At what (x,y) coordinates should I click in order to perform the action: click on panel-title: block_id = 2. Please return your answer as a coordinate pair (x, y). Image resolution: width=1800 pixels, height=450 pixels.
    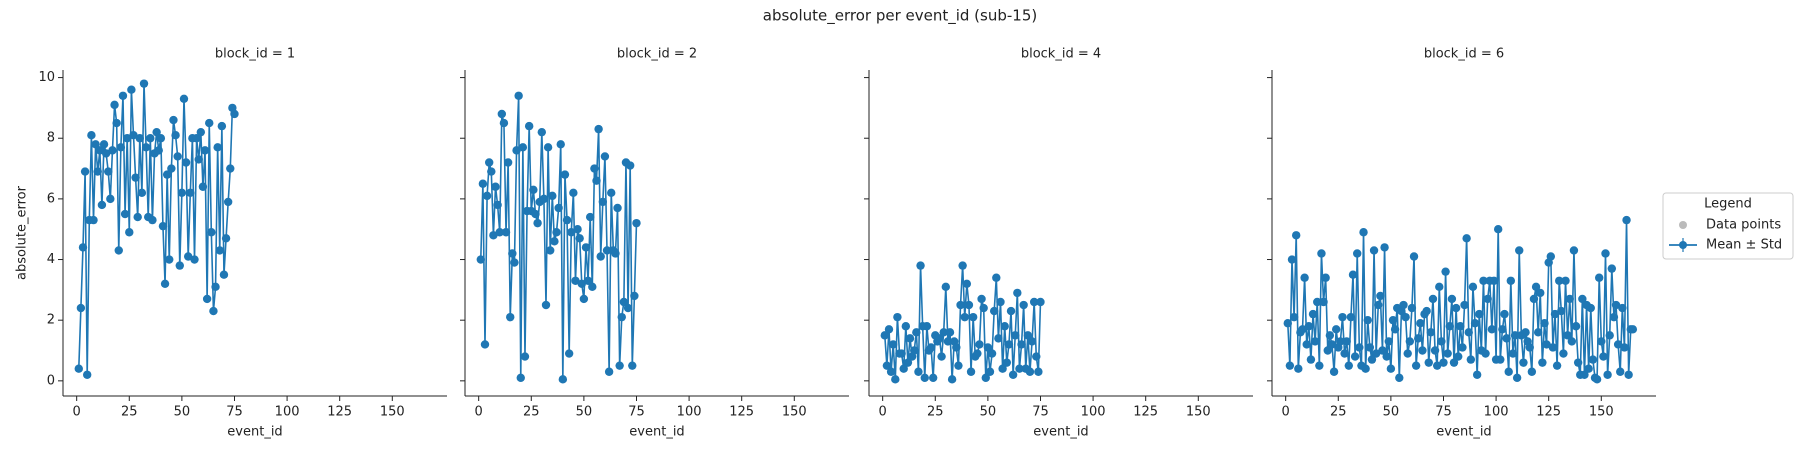
    Looking at the image, I should click on (657, 54).